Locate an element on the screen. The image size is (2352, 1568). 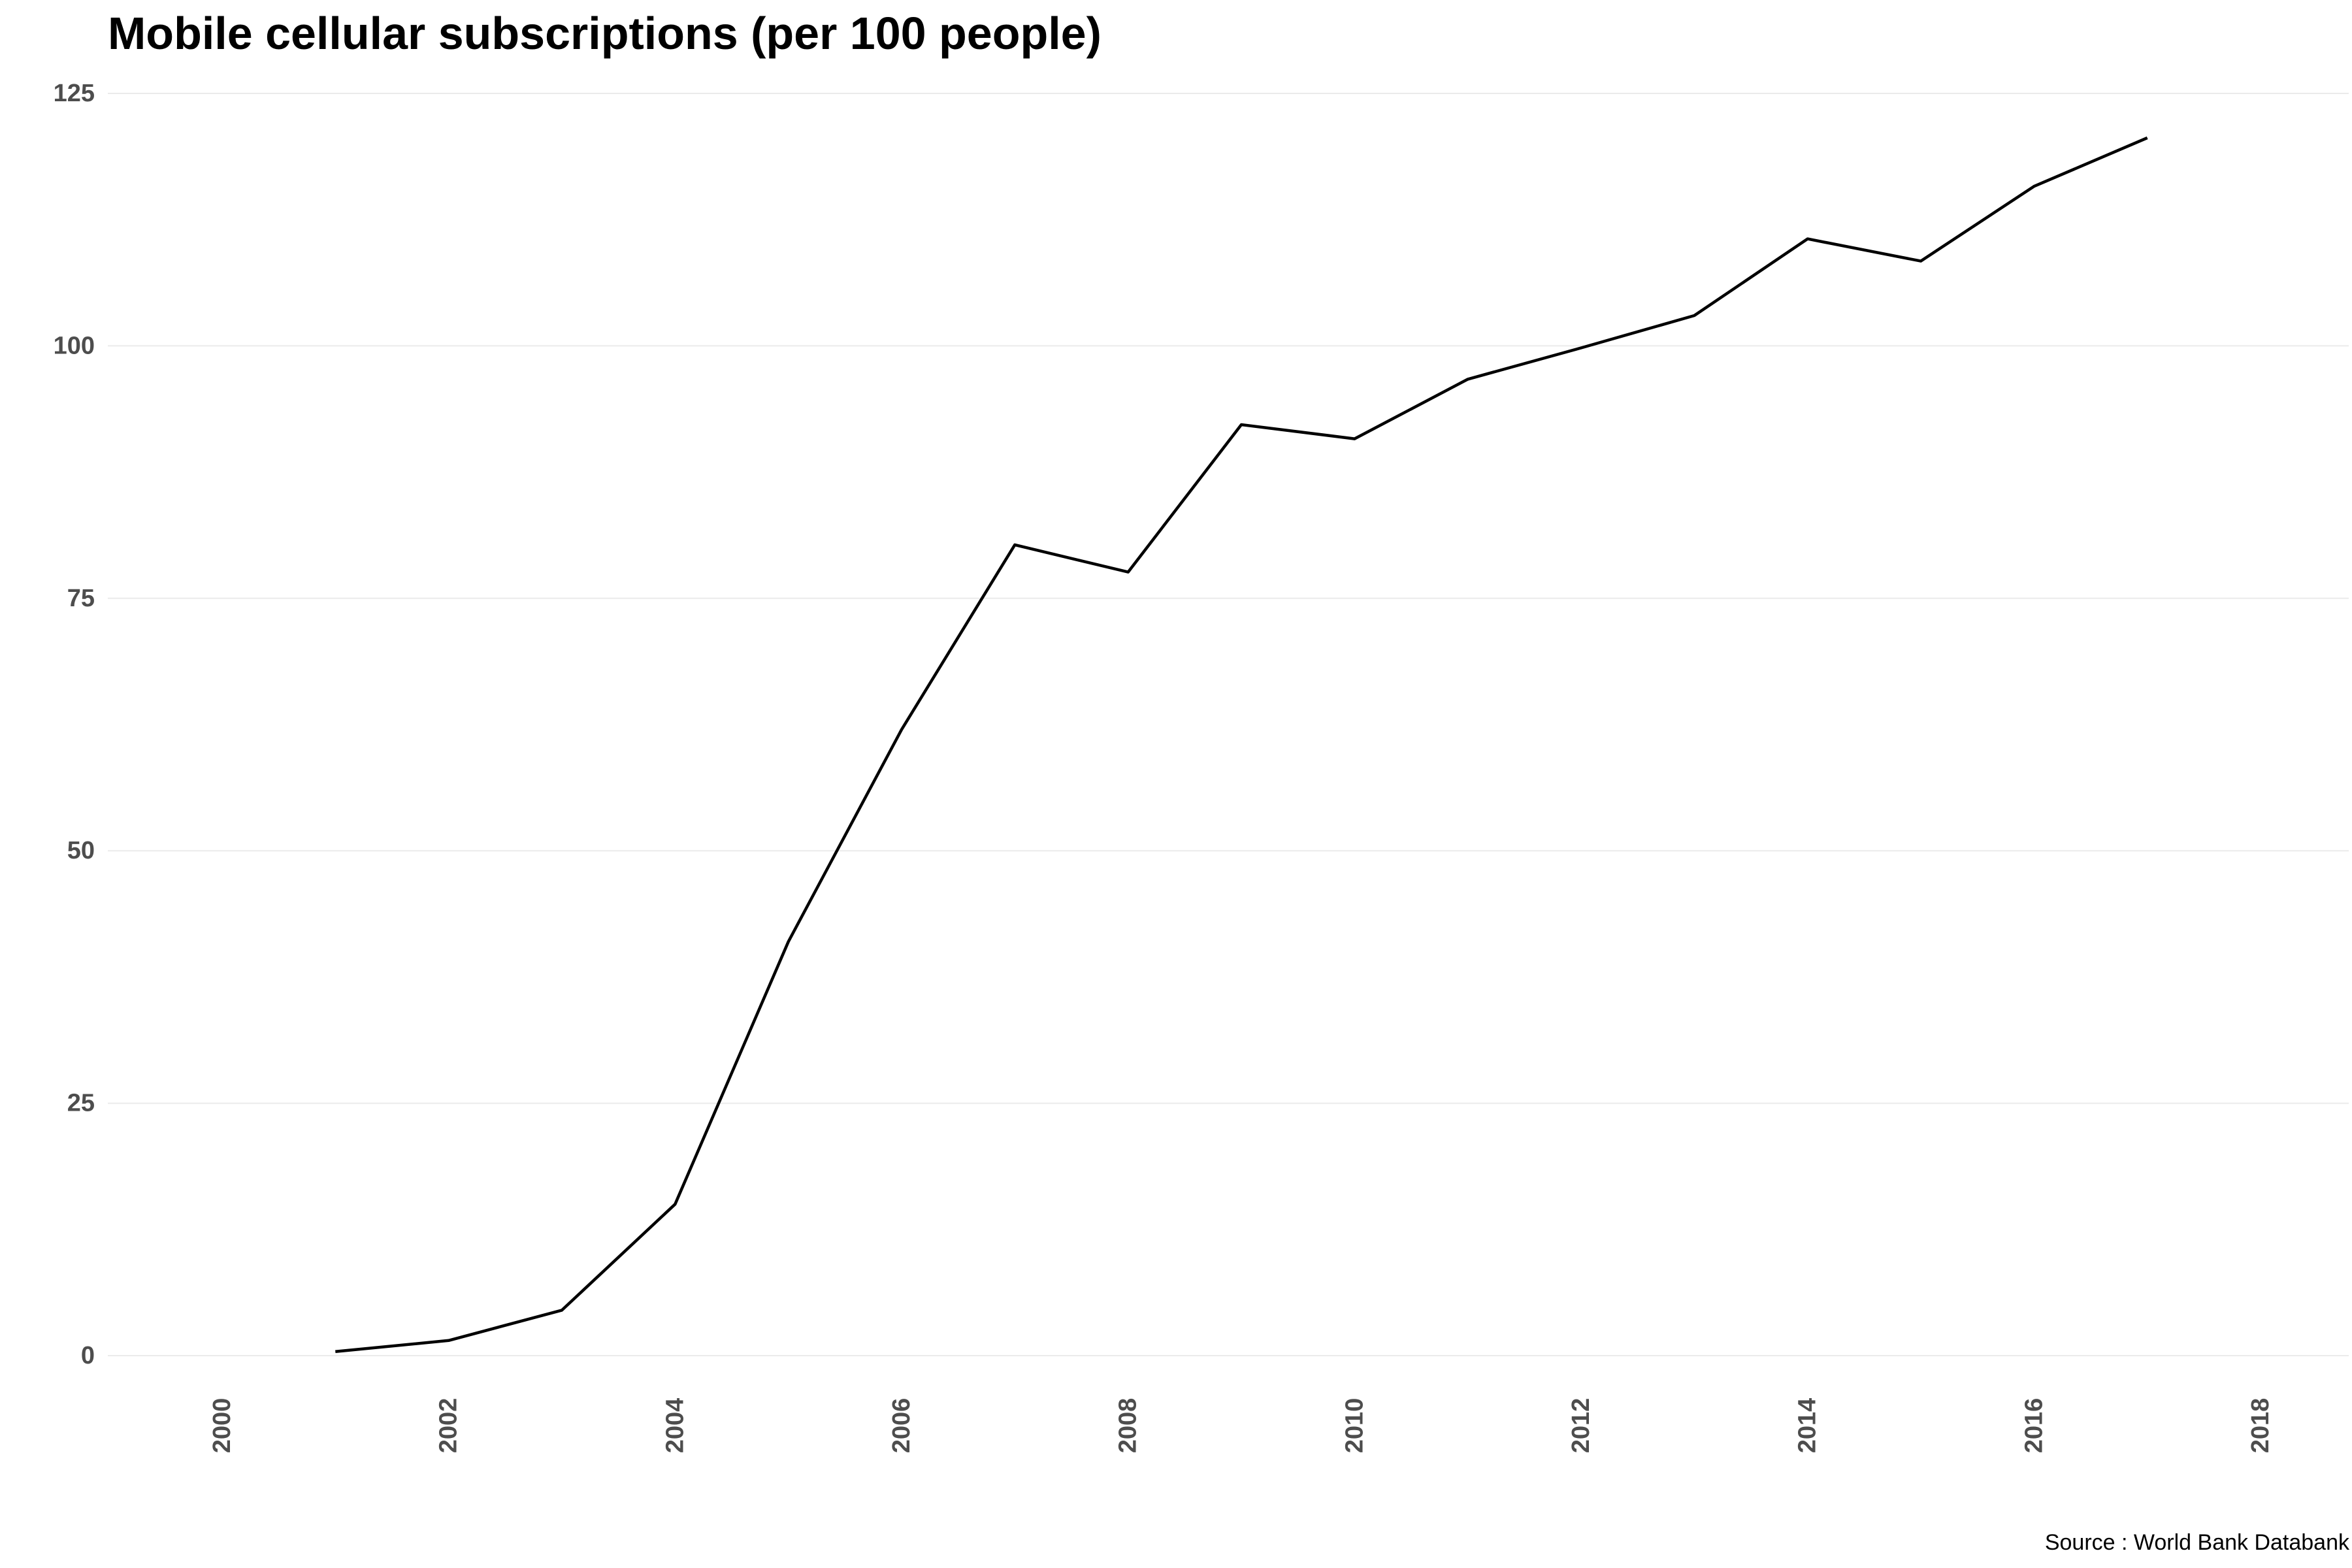
x-tick-label: 2012 is located at coordinates (1581, 1426).